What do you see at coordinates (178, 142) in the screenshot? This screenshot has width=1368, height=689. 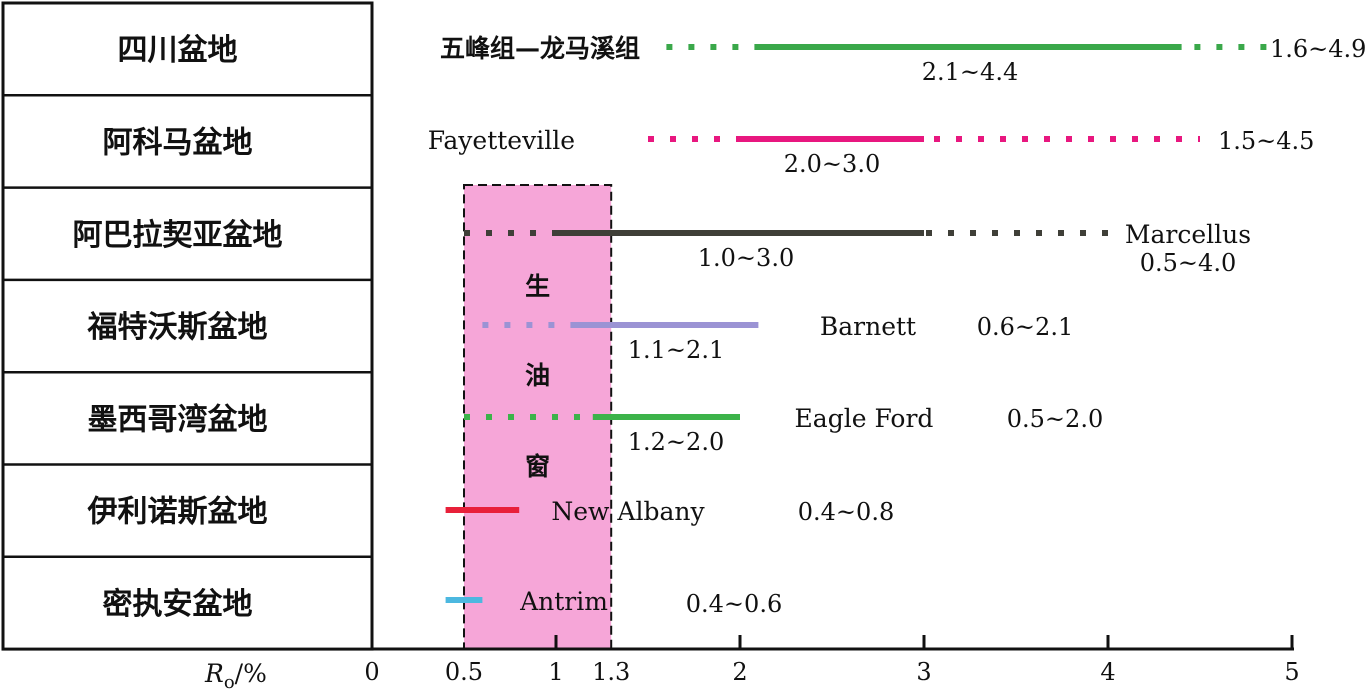 I see `basin-label: 阿科马盆地` at bounding box center [178, 142].